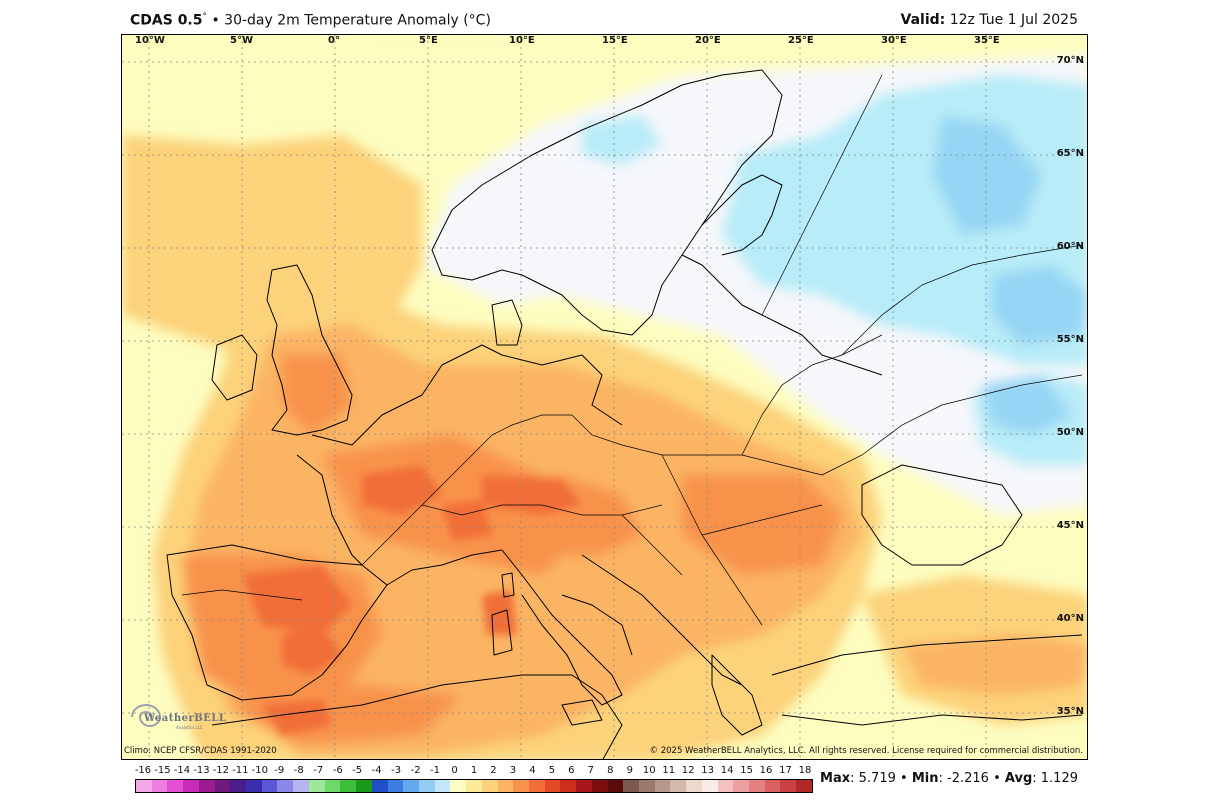 The height and width of the screenshot is (808, 1205). What do you see at coordinates (493, 770) in the screenshot?
I see `colorbar-tick-label: 2` at bounding box center [493, 770].